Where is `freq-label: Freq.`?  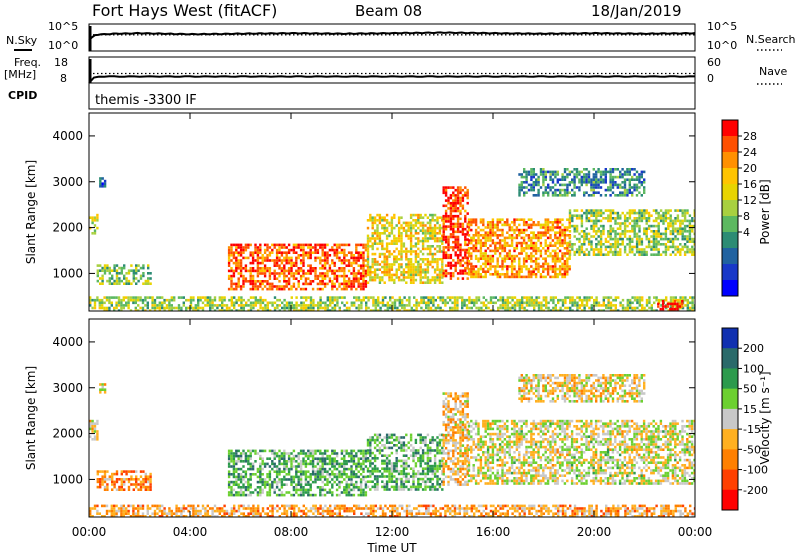
freq-label: Freq. is located at coordinates (27, 62).